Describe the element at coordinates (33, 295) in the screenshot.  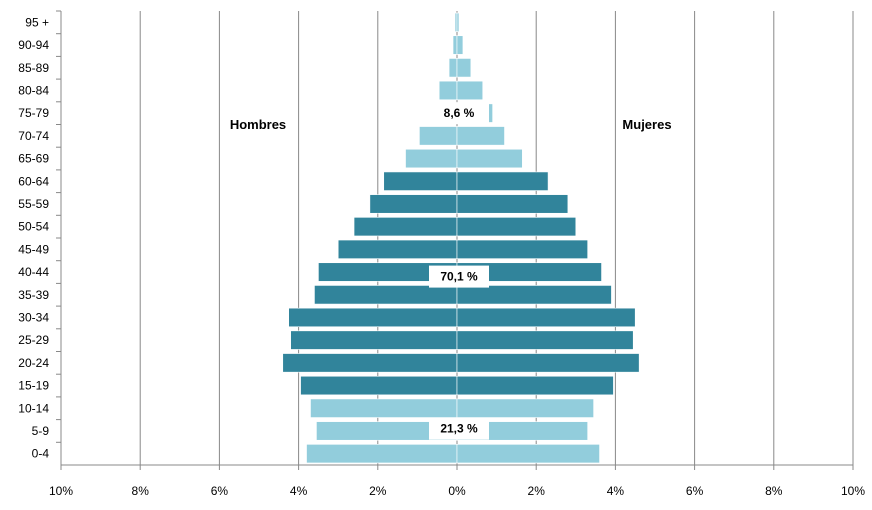
I see `y-tick-label: 35-39` at that location.